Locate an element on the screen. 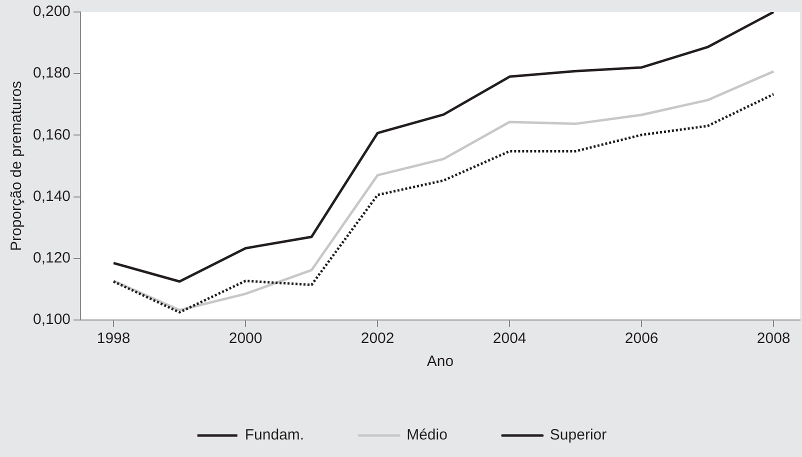 This screenshot has width=802, height=457. x-tick-label: 2006 is located at coordinates (641, 339).